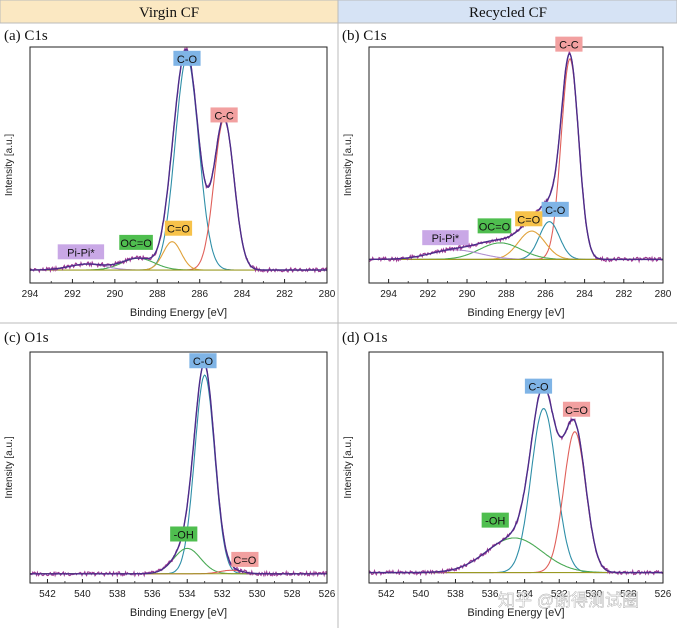 This screenshot has width=677, height=628. What do you see at coordinates (507, 12) in the screenshot?
I see `header-bar-right` at bounding box center [507, 12].